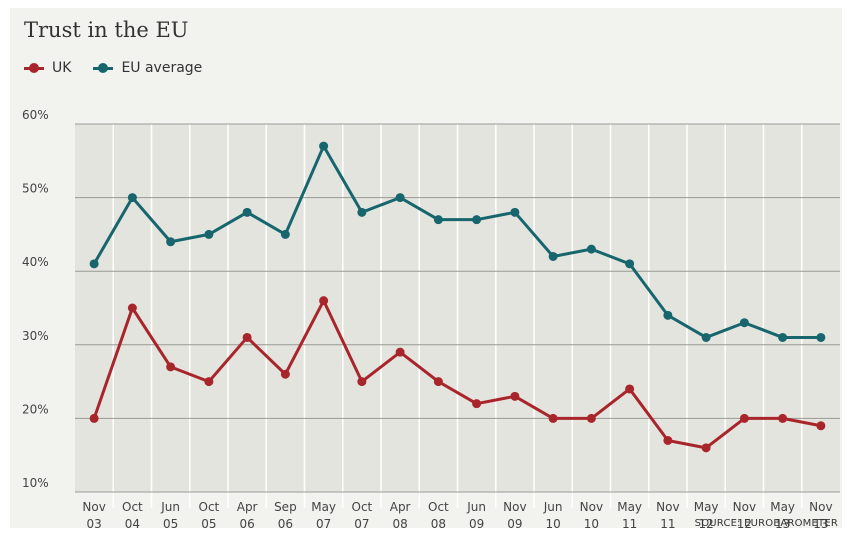 The image size is (850, 535). What do you see at coordinates (132, 524) in the screenshot?
I see `x-tick-label-year: 04` at bounding box center [132, 524].